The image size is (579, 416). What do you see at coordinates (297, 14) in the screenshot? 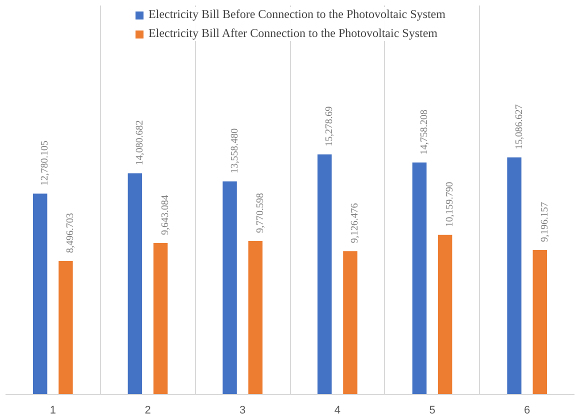
I see `legend-label: Electricity Bill Before Connection to the Photovoltaic System` at bounding box center [297, 14].